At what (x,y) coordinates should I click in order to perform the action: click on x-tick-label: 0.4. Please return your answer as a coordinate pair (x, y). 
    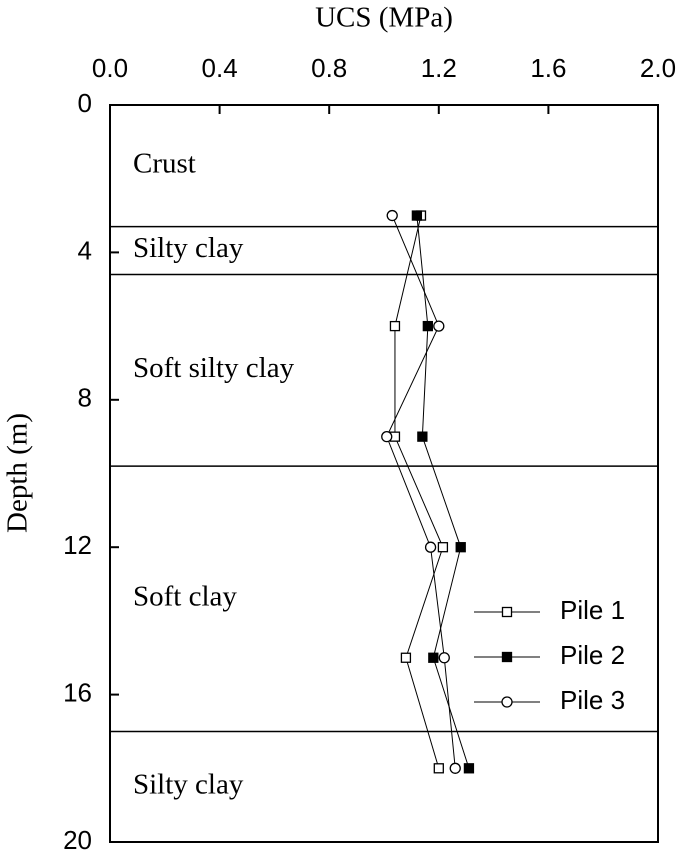
    Looking at the image, I should click on (220, 68).